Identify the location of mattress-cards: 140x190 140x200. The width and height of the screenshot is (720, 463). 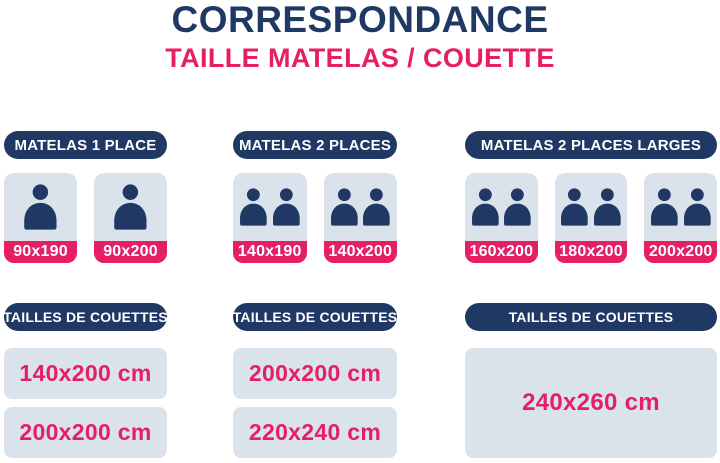
(315, 218).